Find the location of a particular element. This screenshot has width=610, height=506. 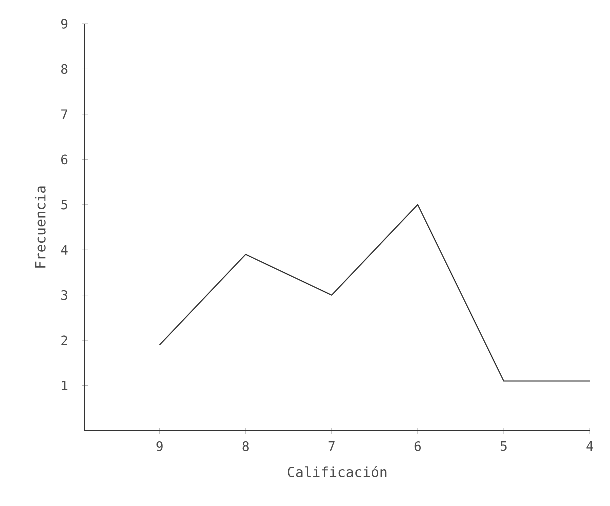

y-axis-title: Frecuencia is located at coordinates (40, 227).